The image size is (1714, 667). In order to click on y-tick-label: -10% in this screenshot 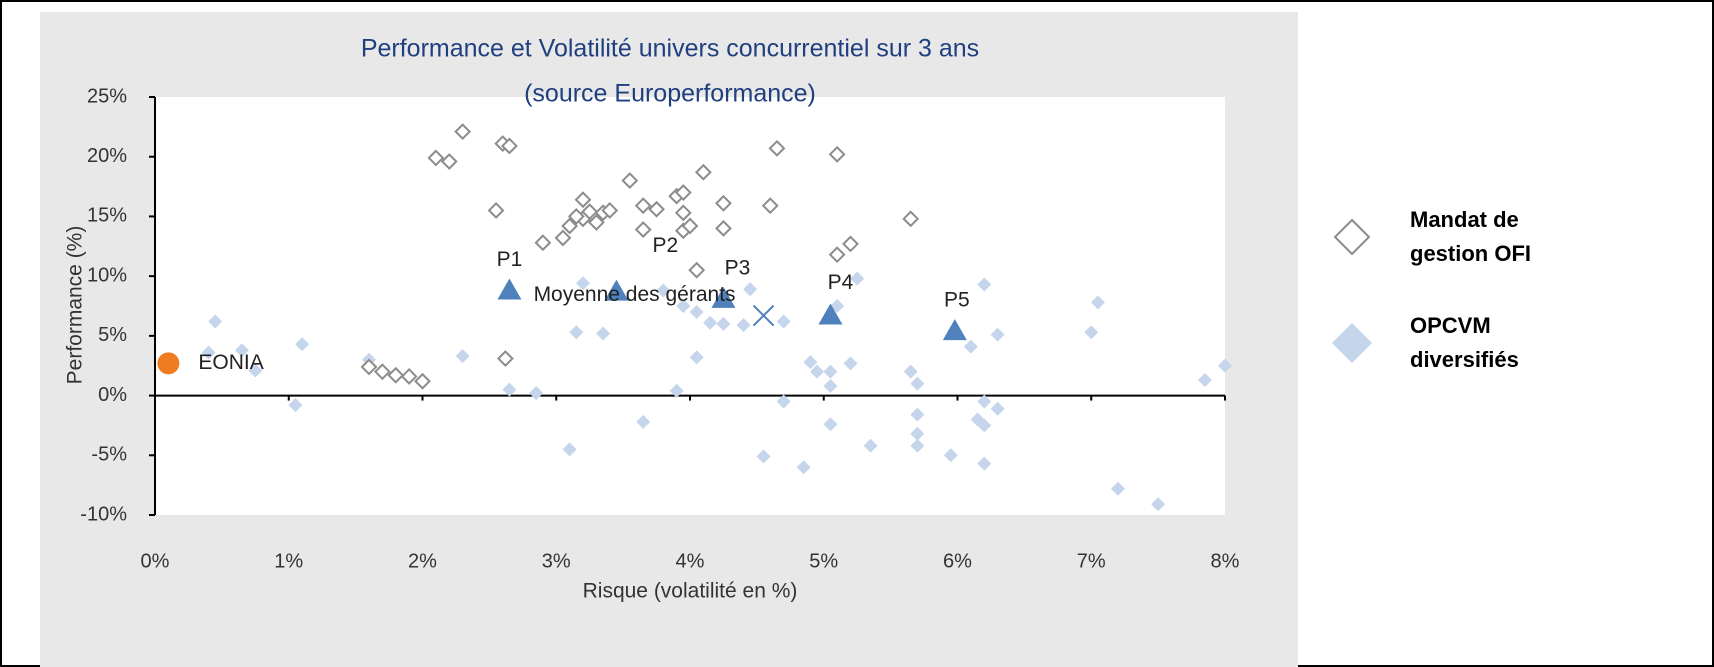, I will do `click(103, 514)`.